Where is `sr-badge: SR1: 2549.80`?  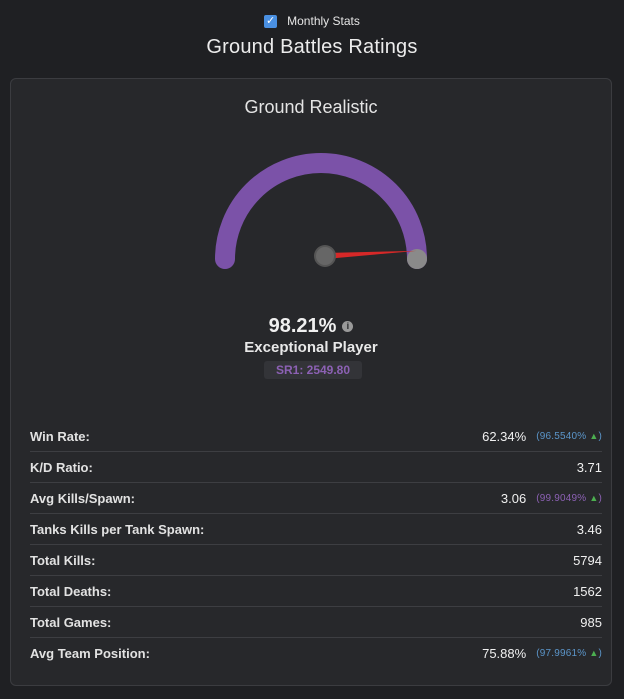 sr-badge: SR1: 2549.80 is located at coordinates (313, 370).